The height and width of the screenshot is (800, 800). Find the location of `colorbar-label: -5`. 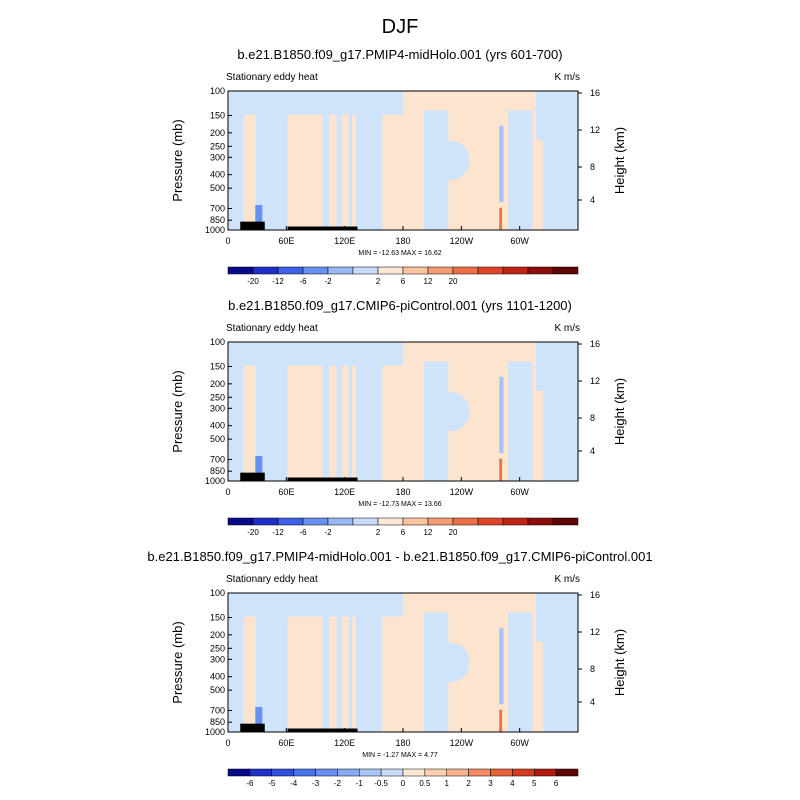

colorbar-label: -5 is located at coordinates (272, 783).